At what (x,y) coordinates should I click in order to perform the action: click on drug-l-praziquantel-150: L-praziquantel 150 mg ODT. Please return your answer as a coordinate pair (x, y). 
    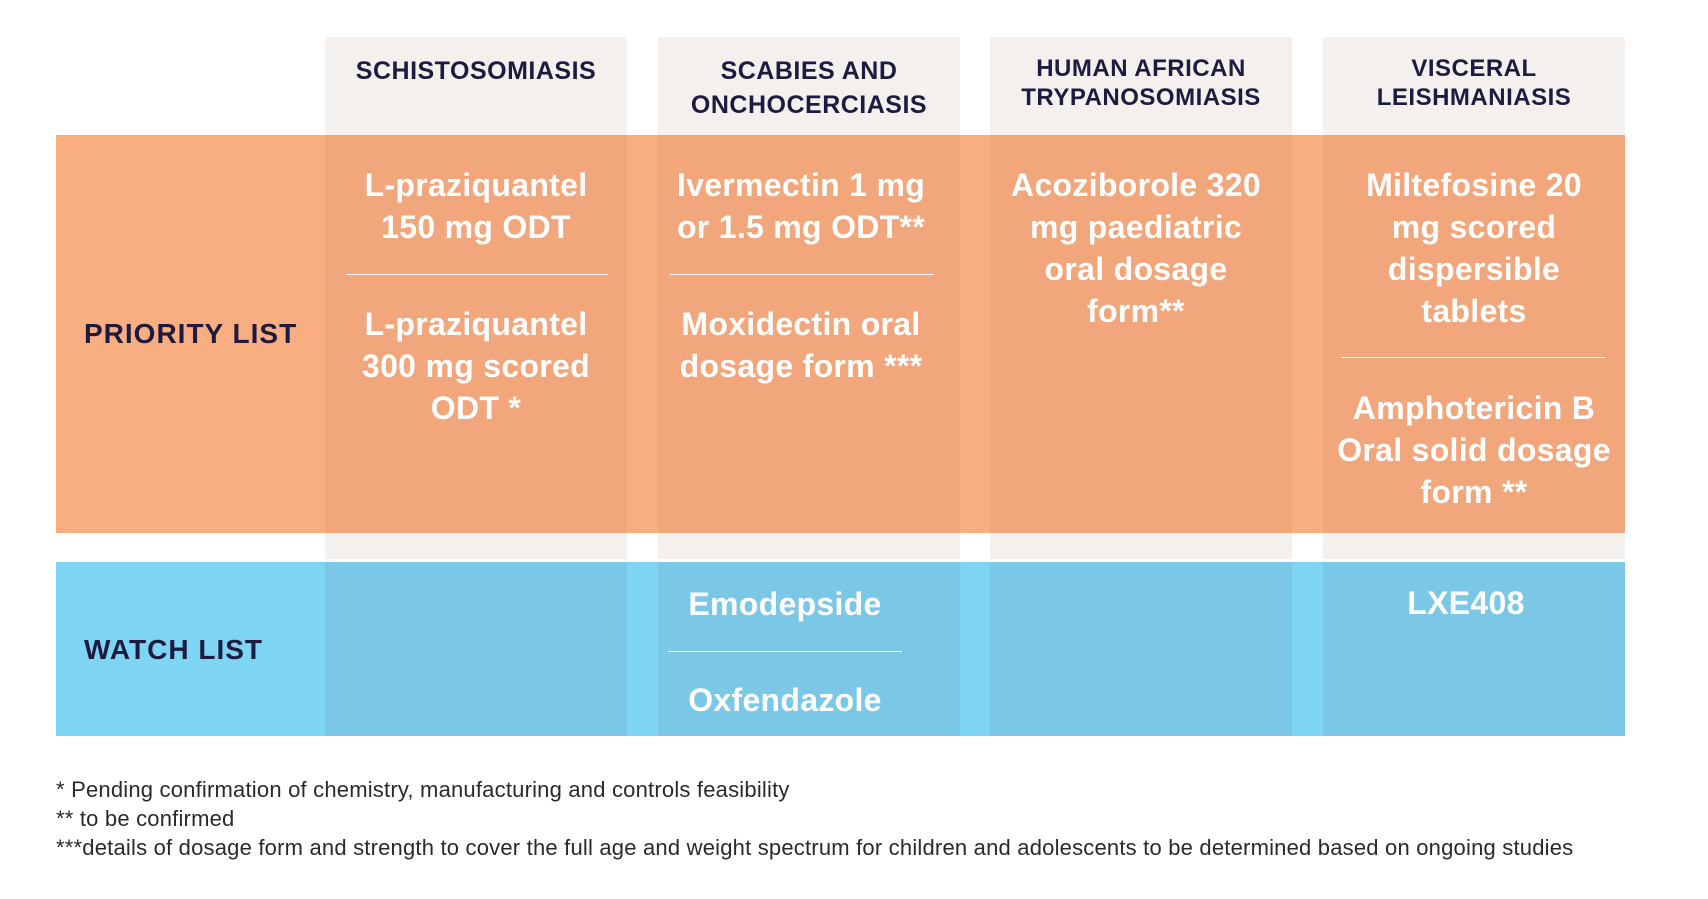
    Looking at the image, I should click on (476, 206).